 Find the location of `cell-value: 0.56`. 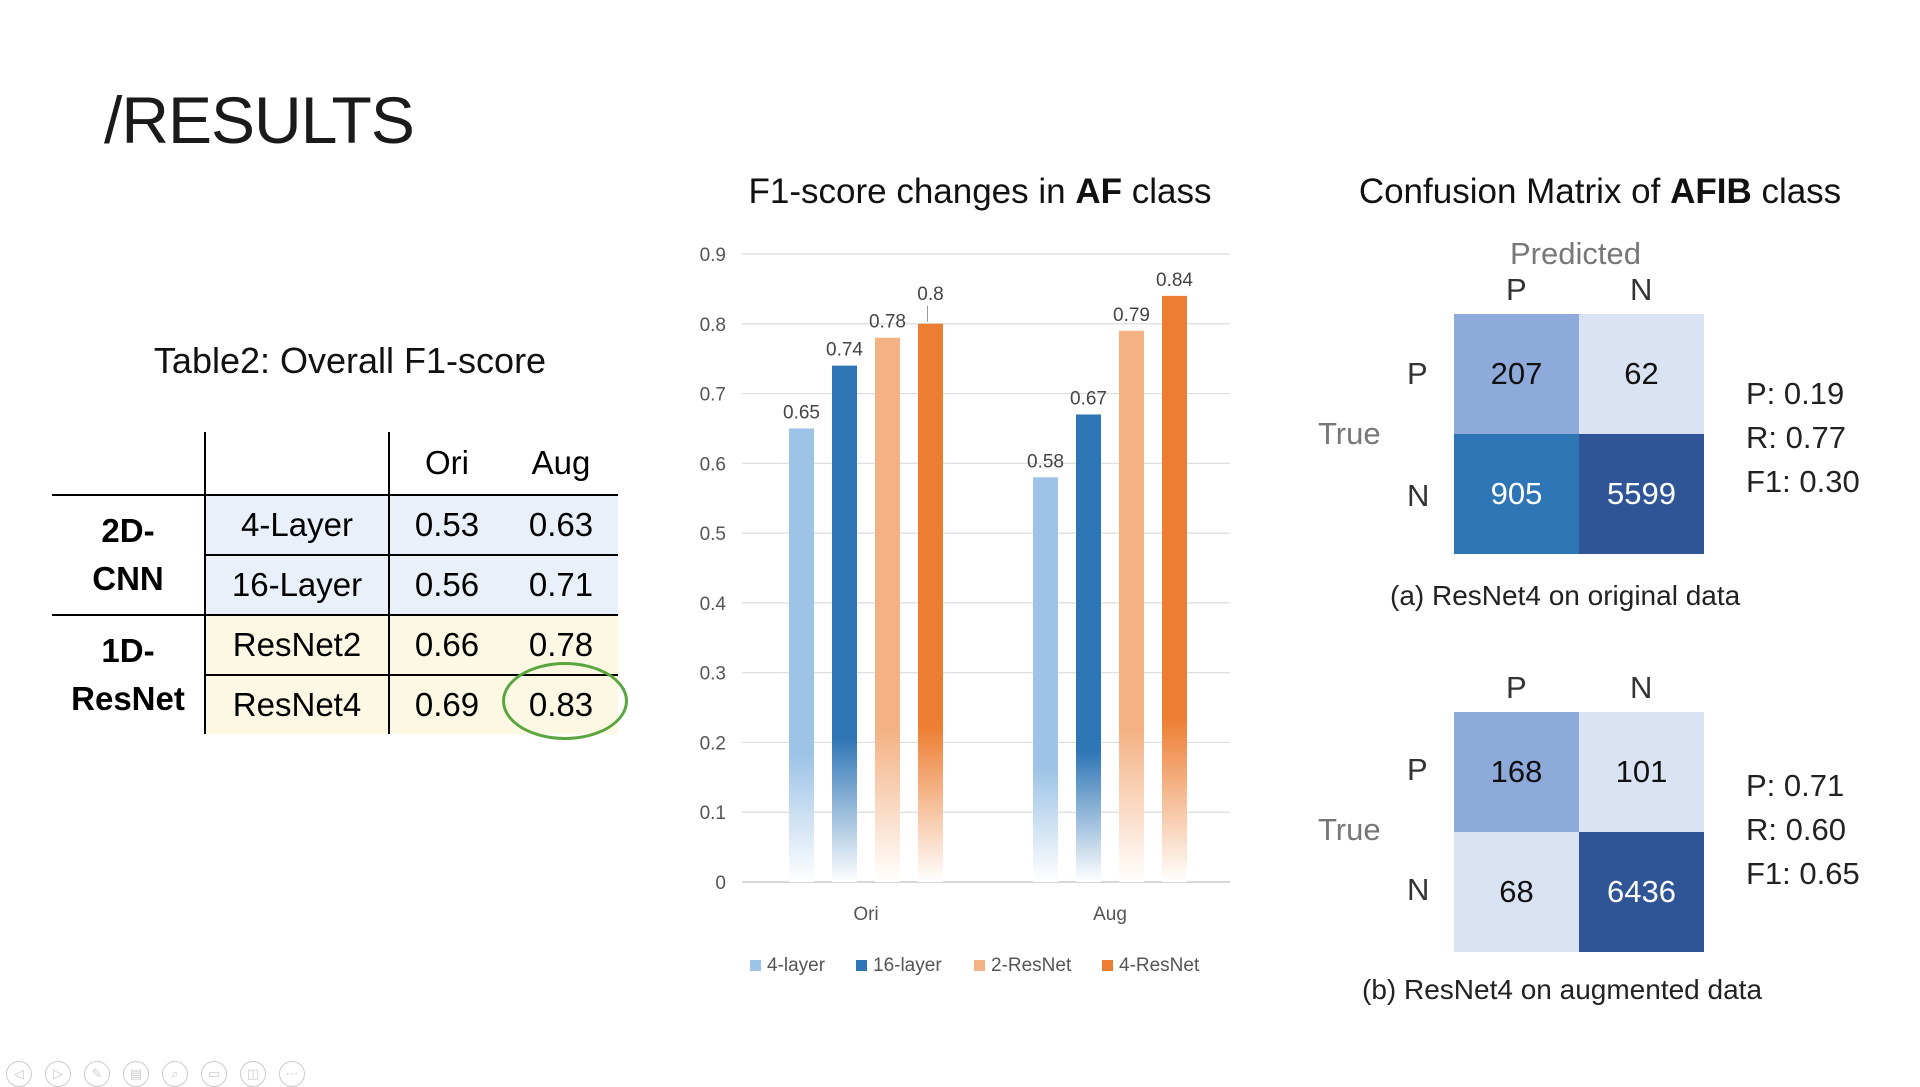

cell-value: 0.56 is located at coordinates (446, 584).